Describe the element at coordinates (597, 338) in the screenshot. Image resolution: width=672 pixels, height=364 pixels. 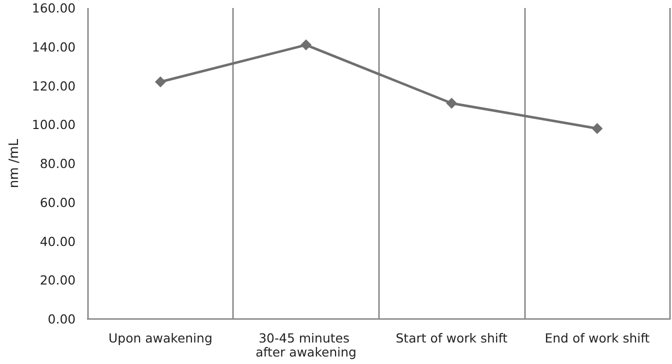
I see `x-tick-label: End of work shift` at that location.